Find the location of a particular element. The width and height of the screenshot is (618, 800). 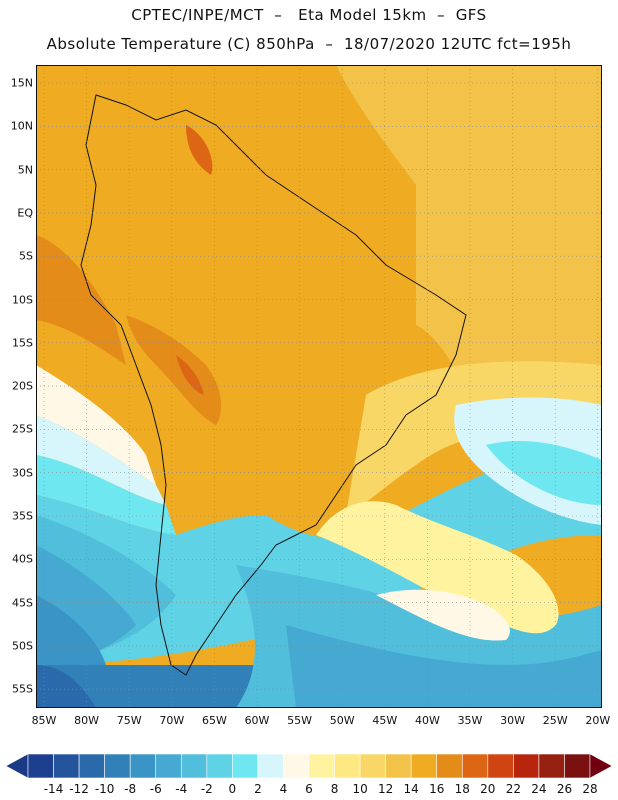

map-title-line1: CPTEC/INPE/MCT – Eta Model 15km – GFS is located at coordinates (309, 15).